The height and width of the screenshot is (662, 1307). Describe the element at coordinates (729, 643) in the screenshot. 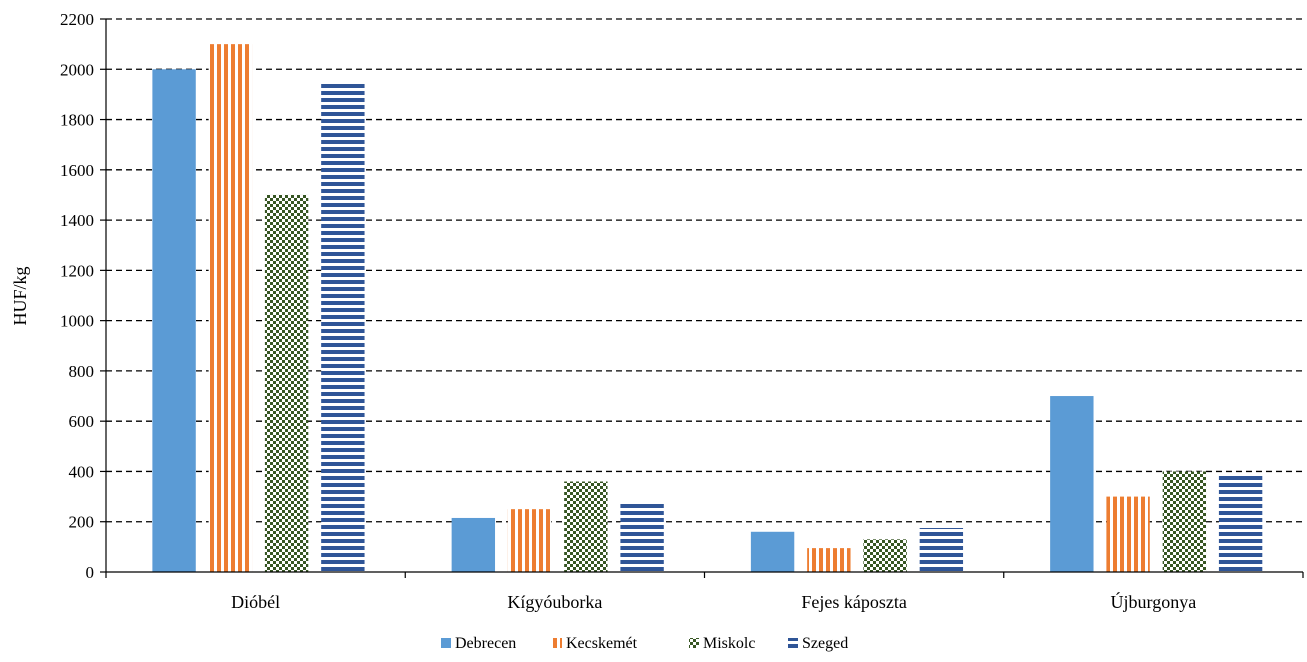

I see `legend-label-miskolc: Miskolc` at that location.